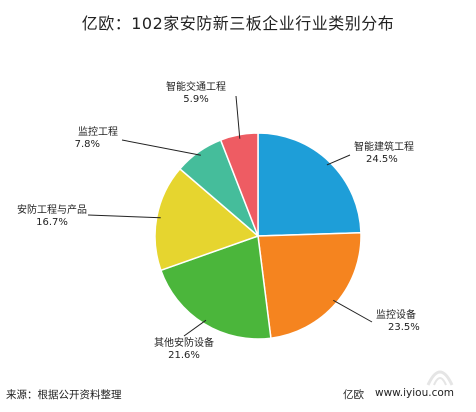 The image size is (476, 412). What do you see at coordinates (415, 393) in the screenshot?
I see `footer-site-url: www.iyiou.com` at bounding box center [415, 393].